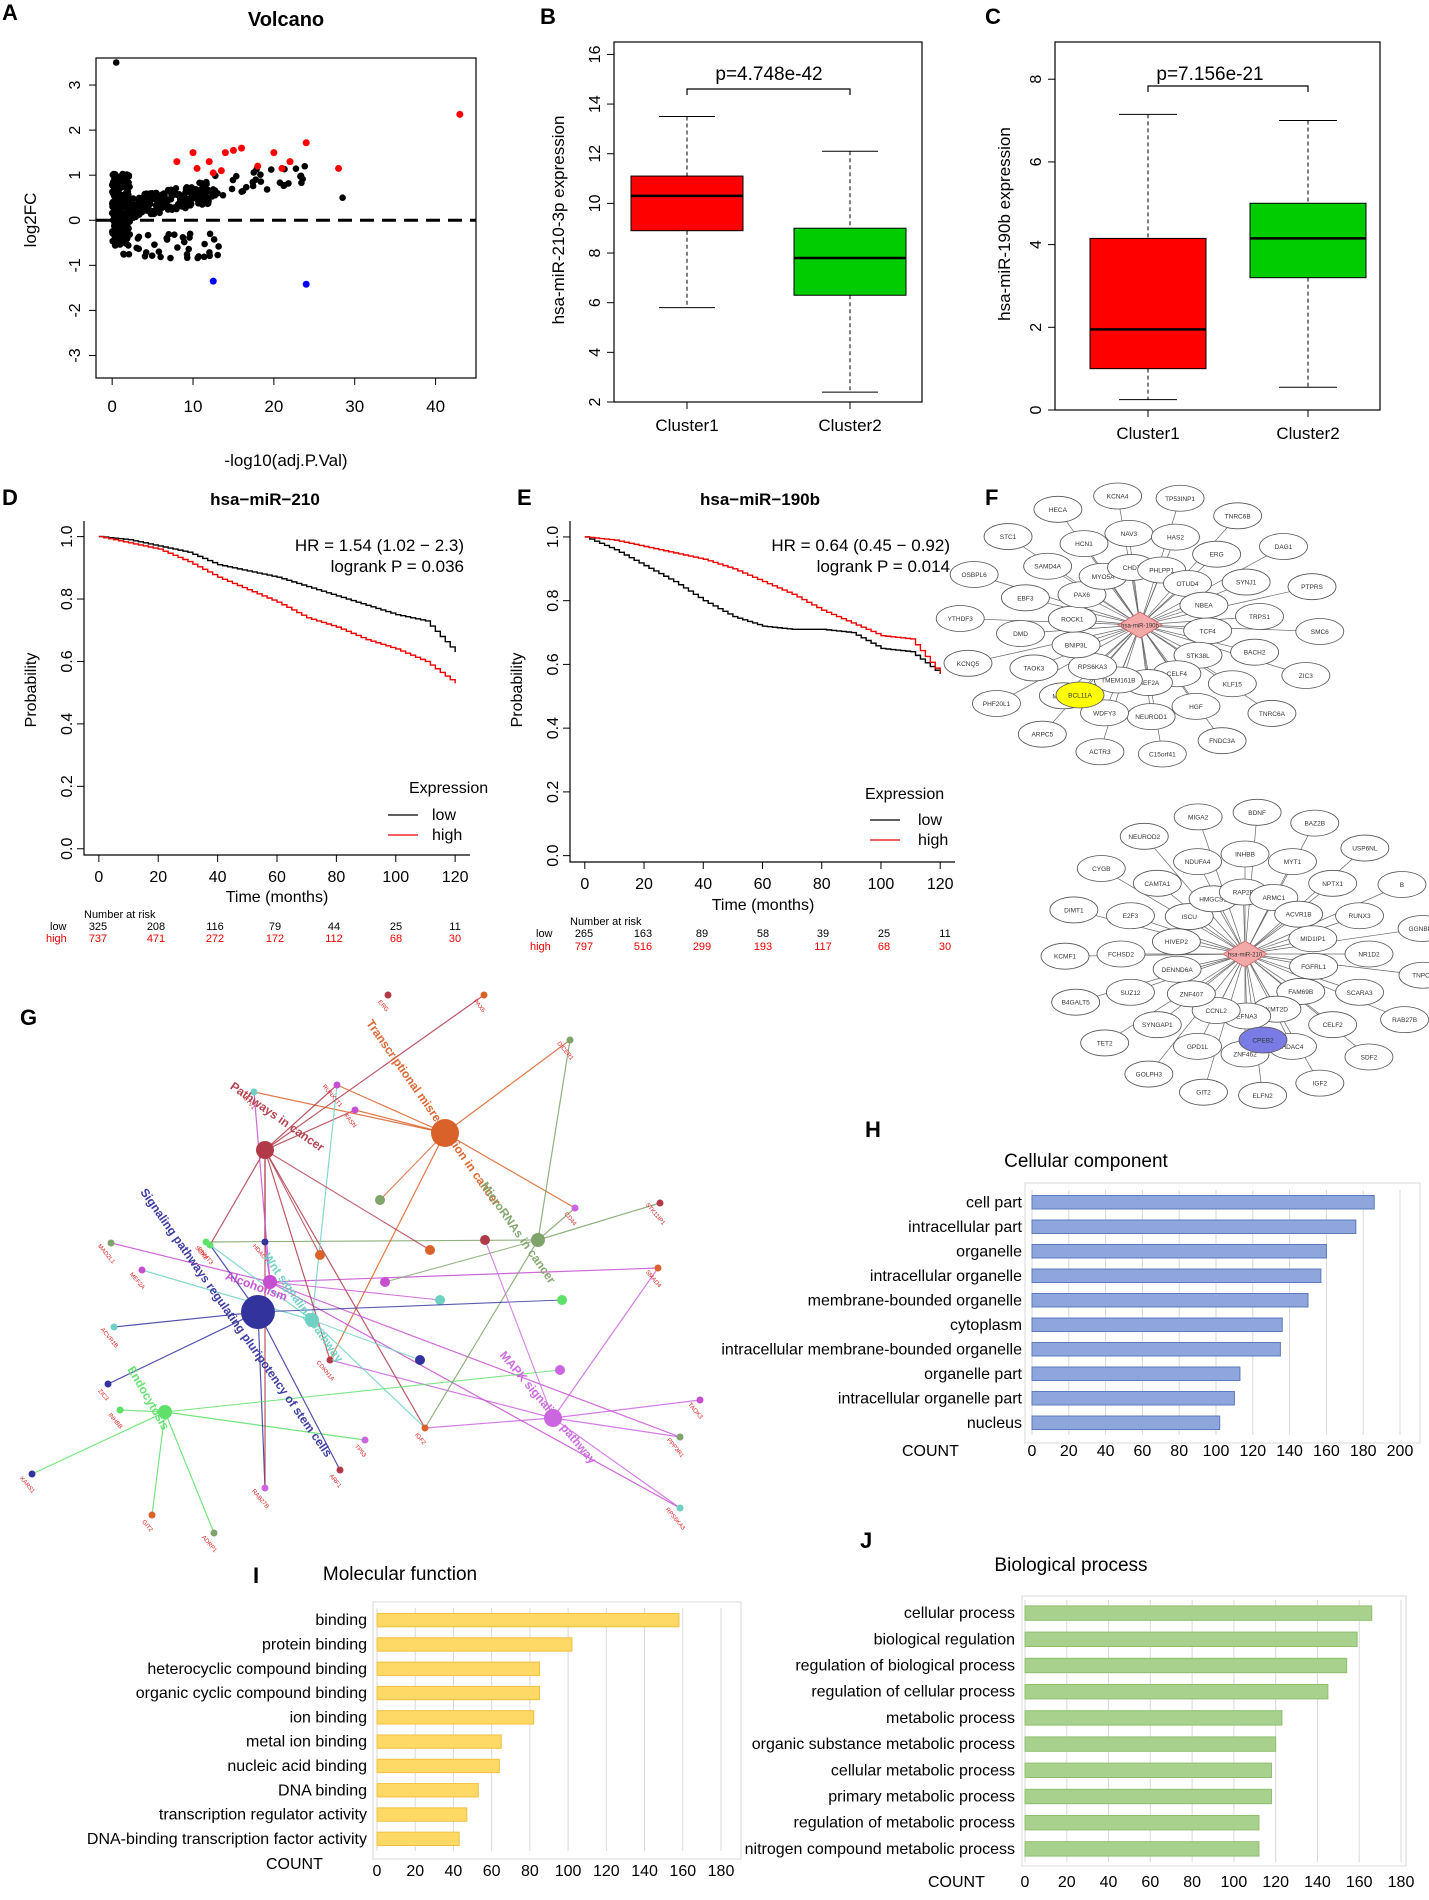  Describe the element at coordinates (1198, 862) in the screenshot. I see `gene-node-label: NDUFA4` at that location.